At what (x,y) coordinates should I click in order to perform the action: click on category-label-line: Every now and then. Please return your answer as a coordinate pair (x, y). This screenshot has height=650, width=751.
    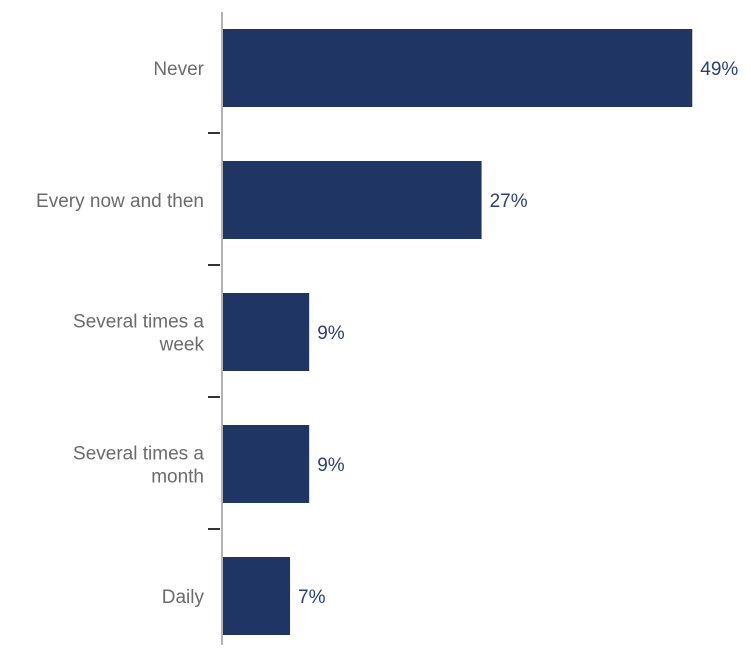
    Looking at the image, I should click on (120, 201).